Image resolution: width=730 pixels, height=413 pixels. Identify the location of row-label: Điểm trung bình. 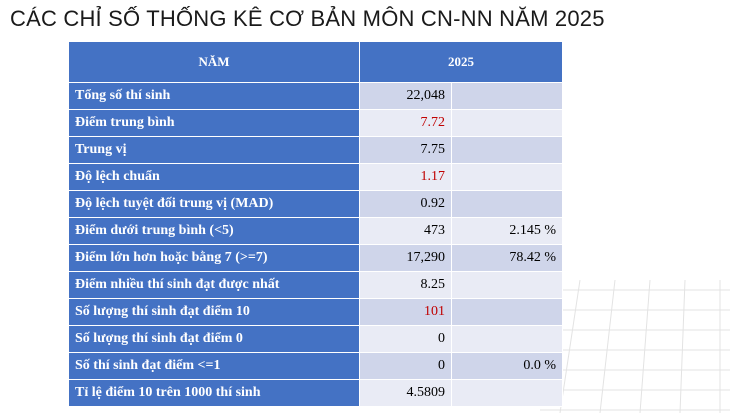
(214, 123).